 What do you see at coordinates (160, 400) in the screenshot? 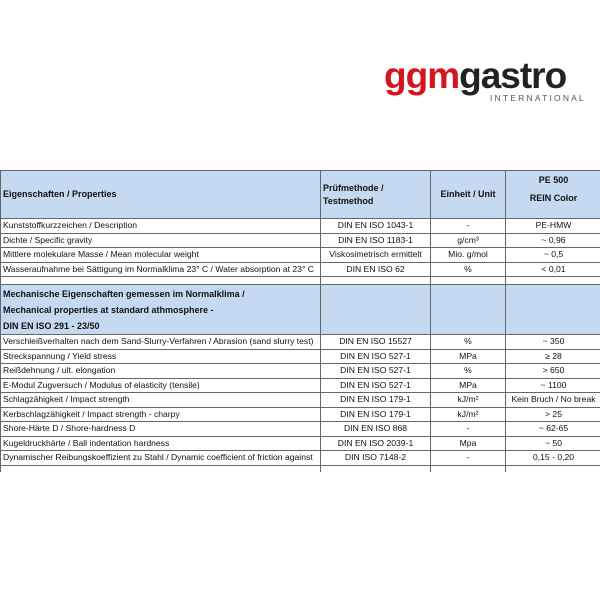
I see `cell-property: Schlagzähigkeit / Impact strength` at bounding box center [160, 400].